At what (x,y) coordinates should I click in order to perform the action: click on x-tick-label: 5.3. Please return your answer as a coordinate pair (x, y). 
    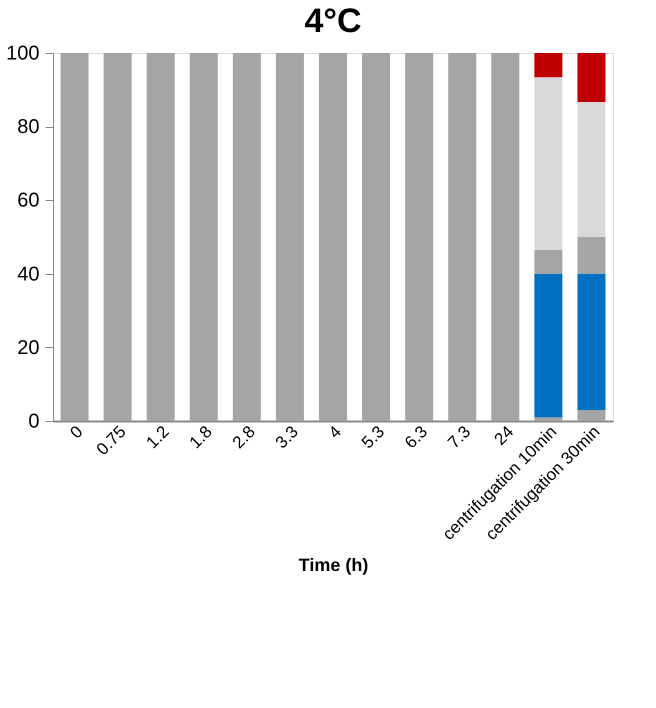
    Looking at the image, I should click on (373, 437).